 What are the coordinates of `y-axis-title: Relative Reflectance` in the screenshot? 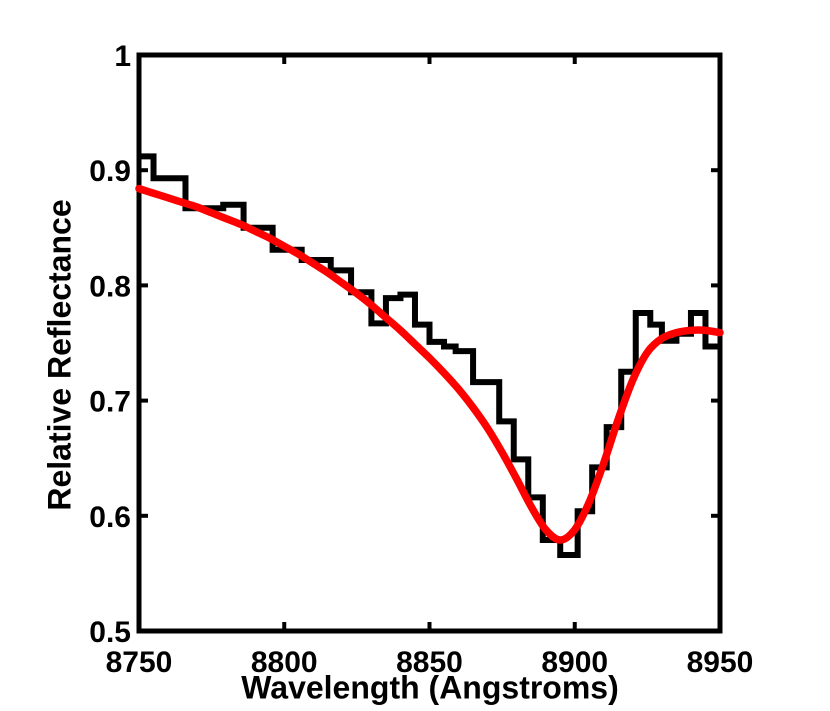 It's located at (59, 355).